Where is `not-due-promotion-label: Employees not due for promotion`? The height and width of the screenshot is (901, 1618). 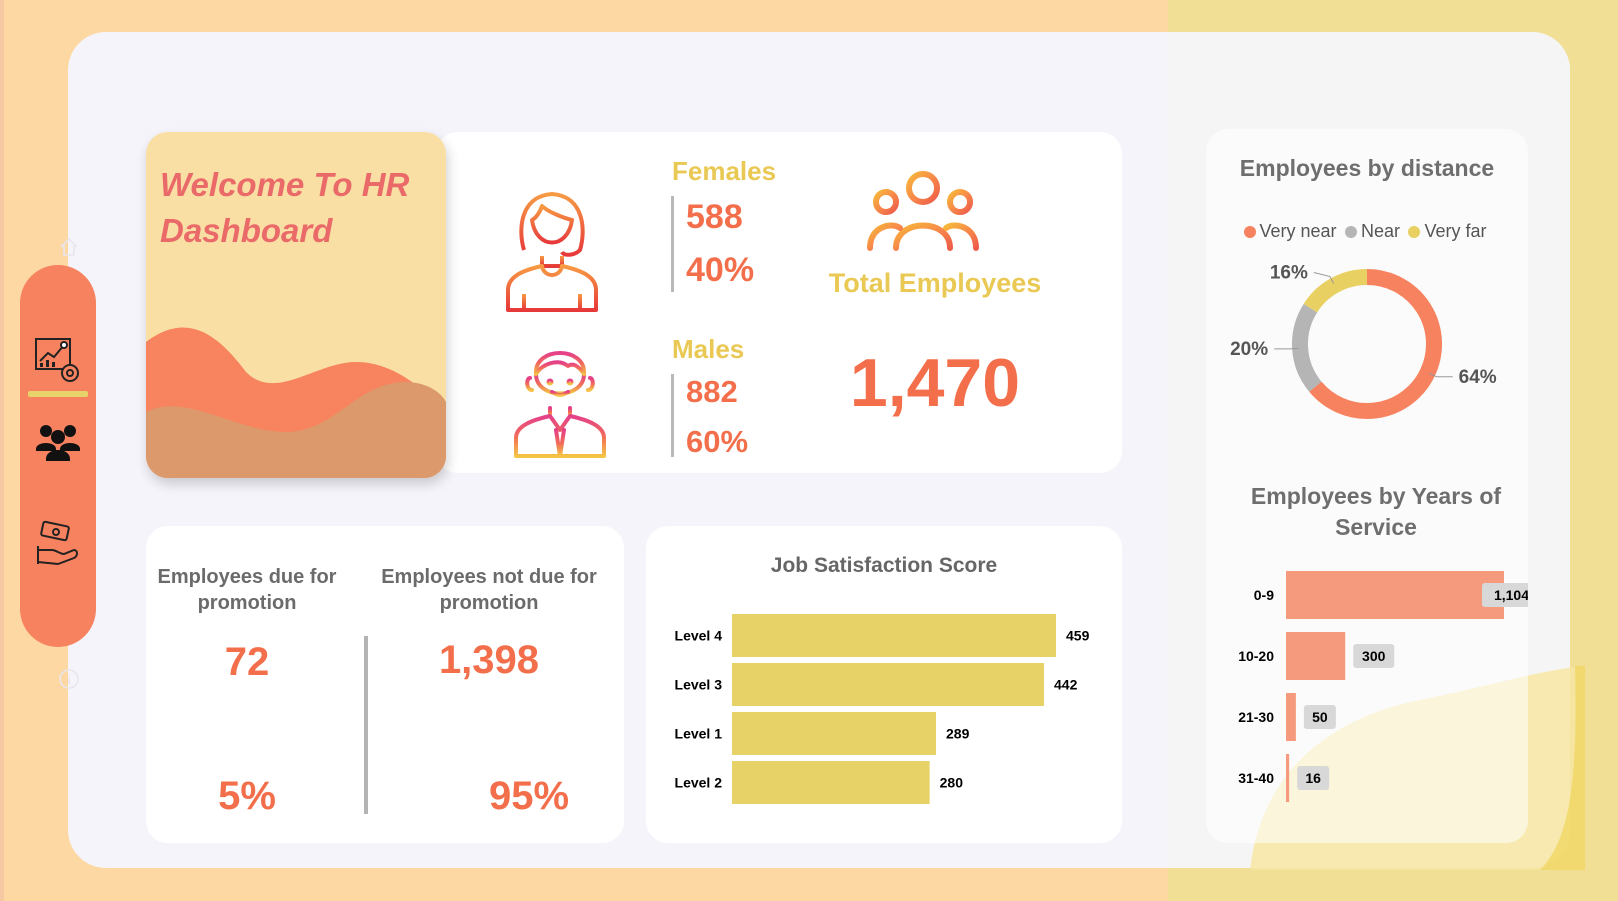 not-due-promotion-label: Employees not due for promotion is located at coordinates (489, 590).